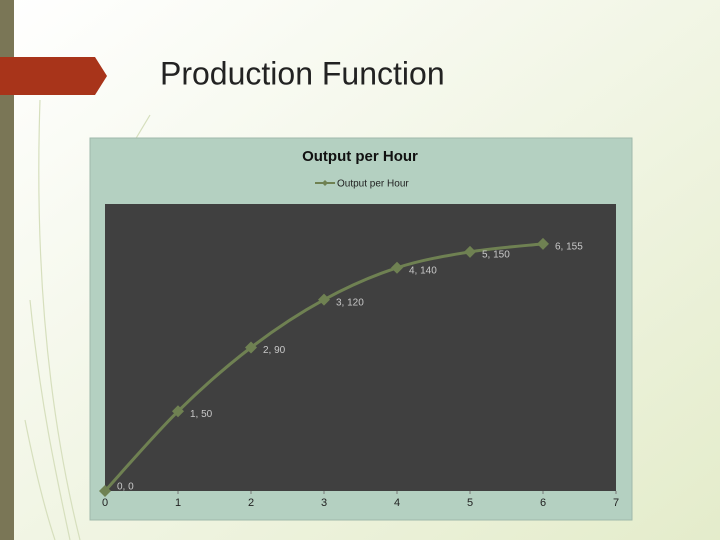 The image size is (720, 540). Describe the element at coordinates (178, 503) in the screenshot. I see `x-tick-label: 1` at that location.